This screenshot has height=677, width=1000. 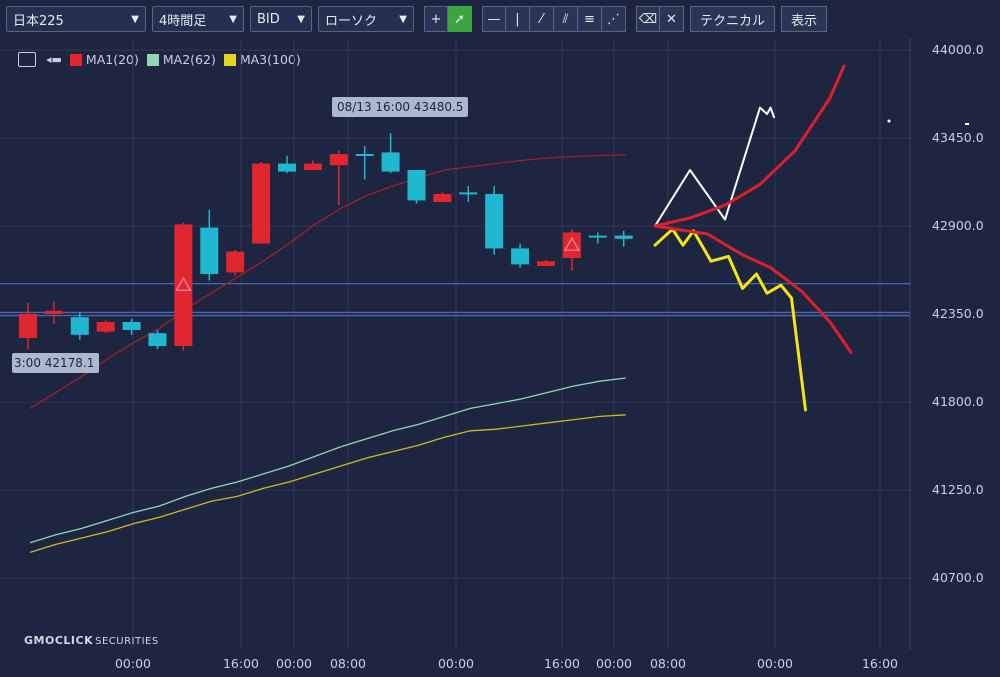 I want to click on signal-triangle, so click(x=183, y=283).